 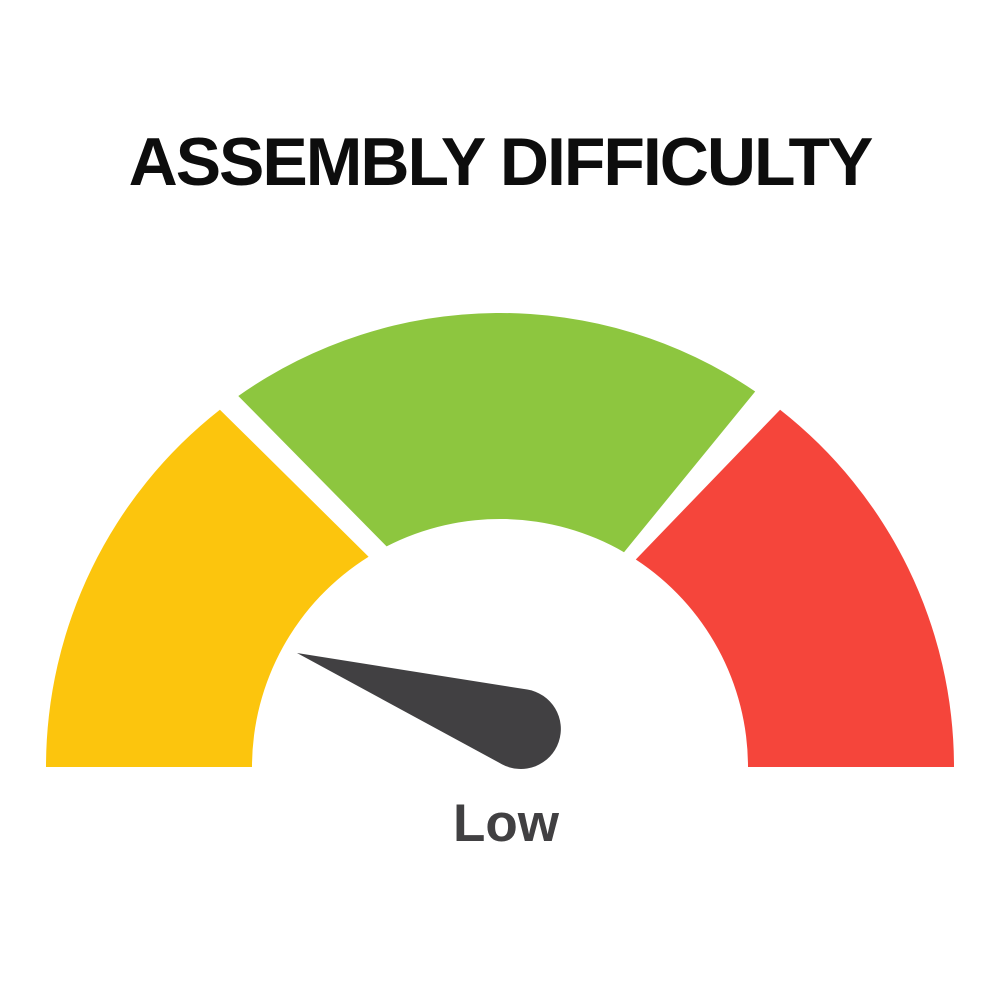 I want to click on gauge-value-label: Low, so click(x=506, y=823).